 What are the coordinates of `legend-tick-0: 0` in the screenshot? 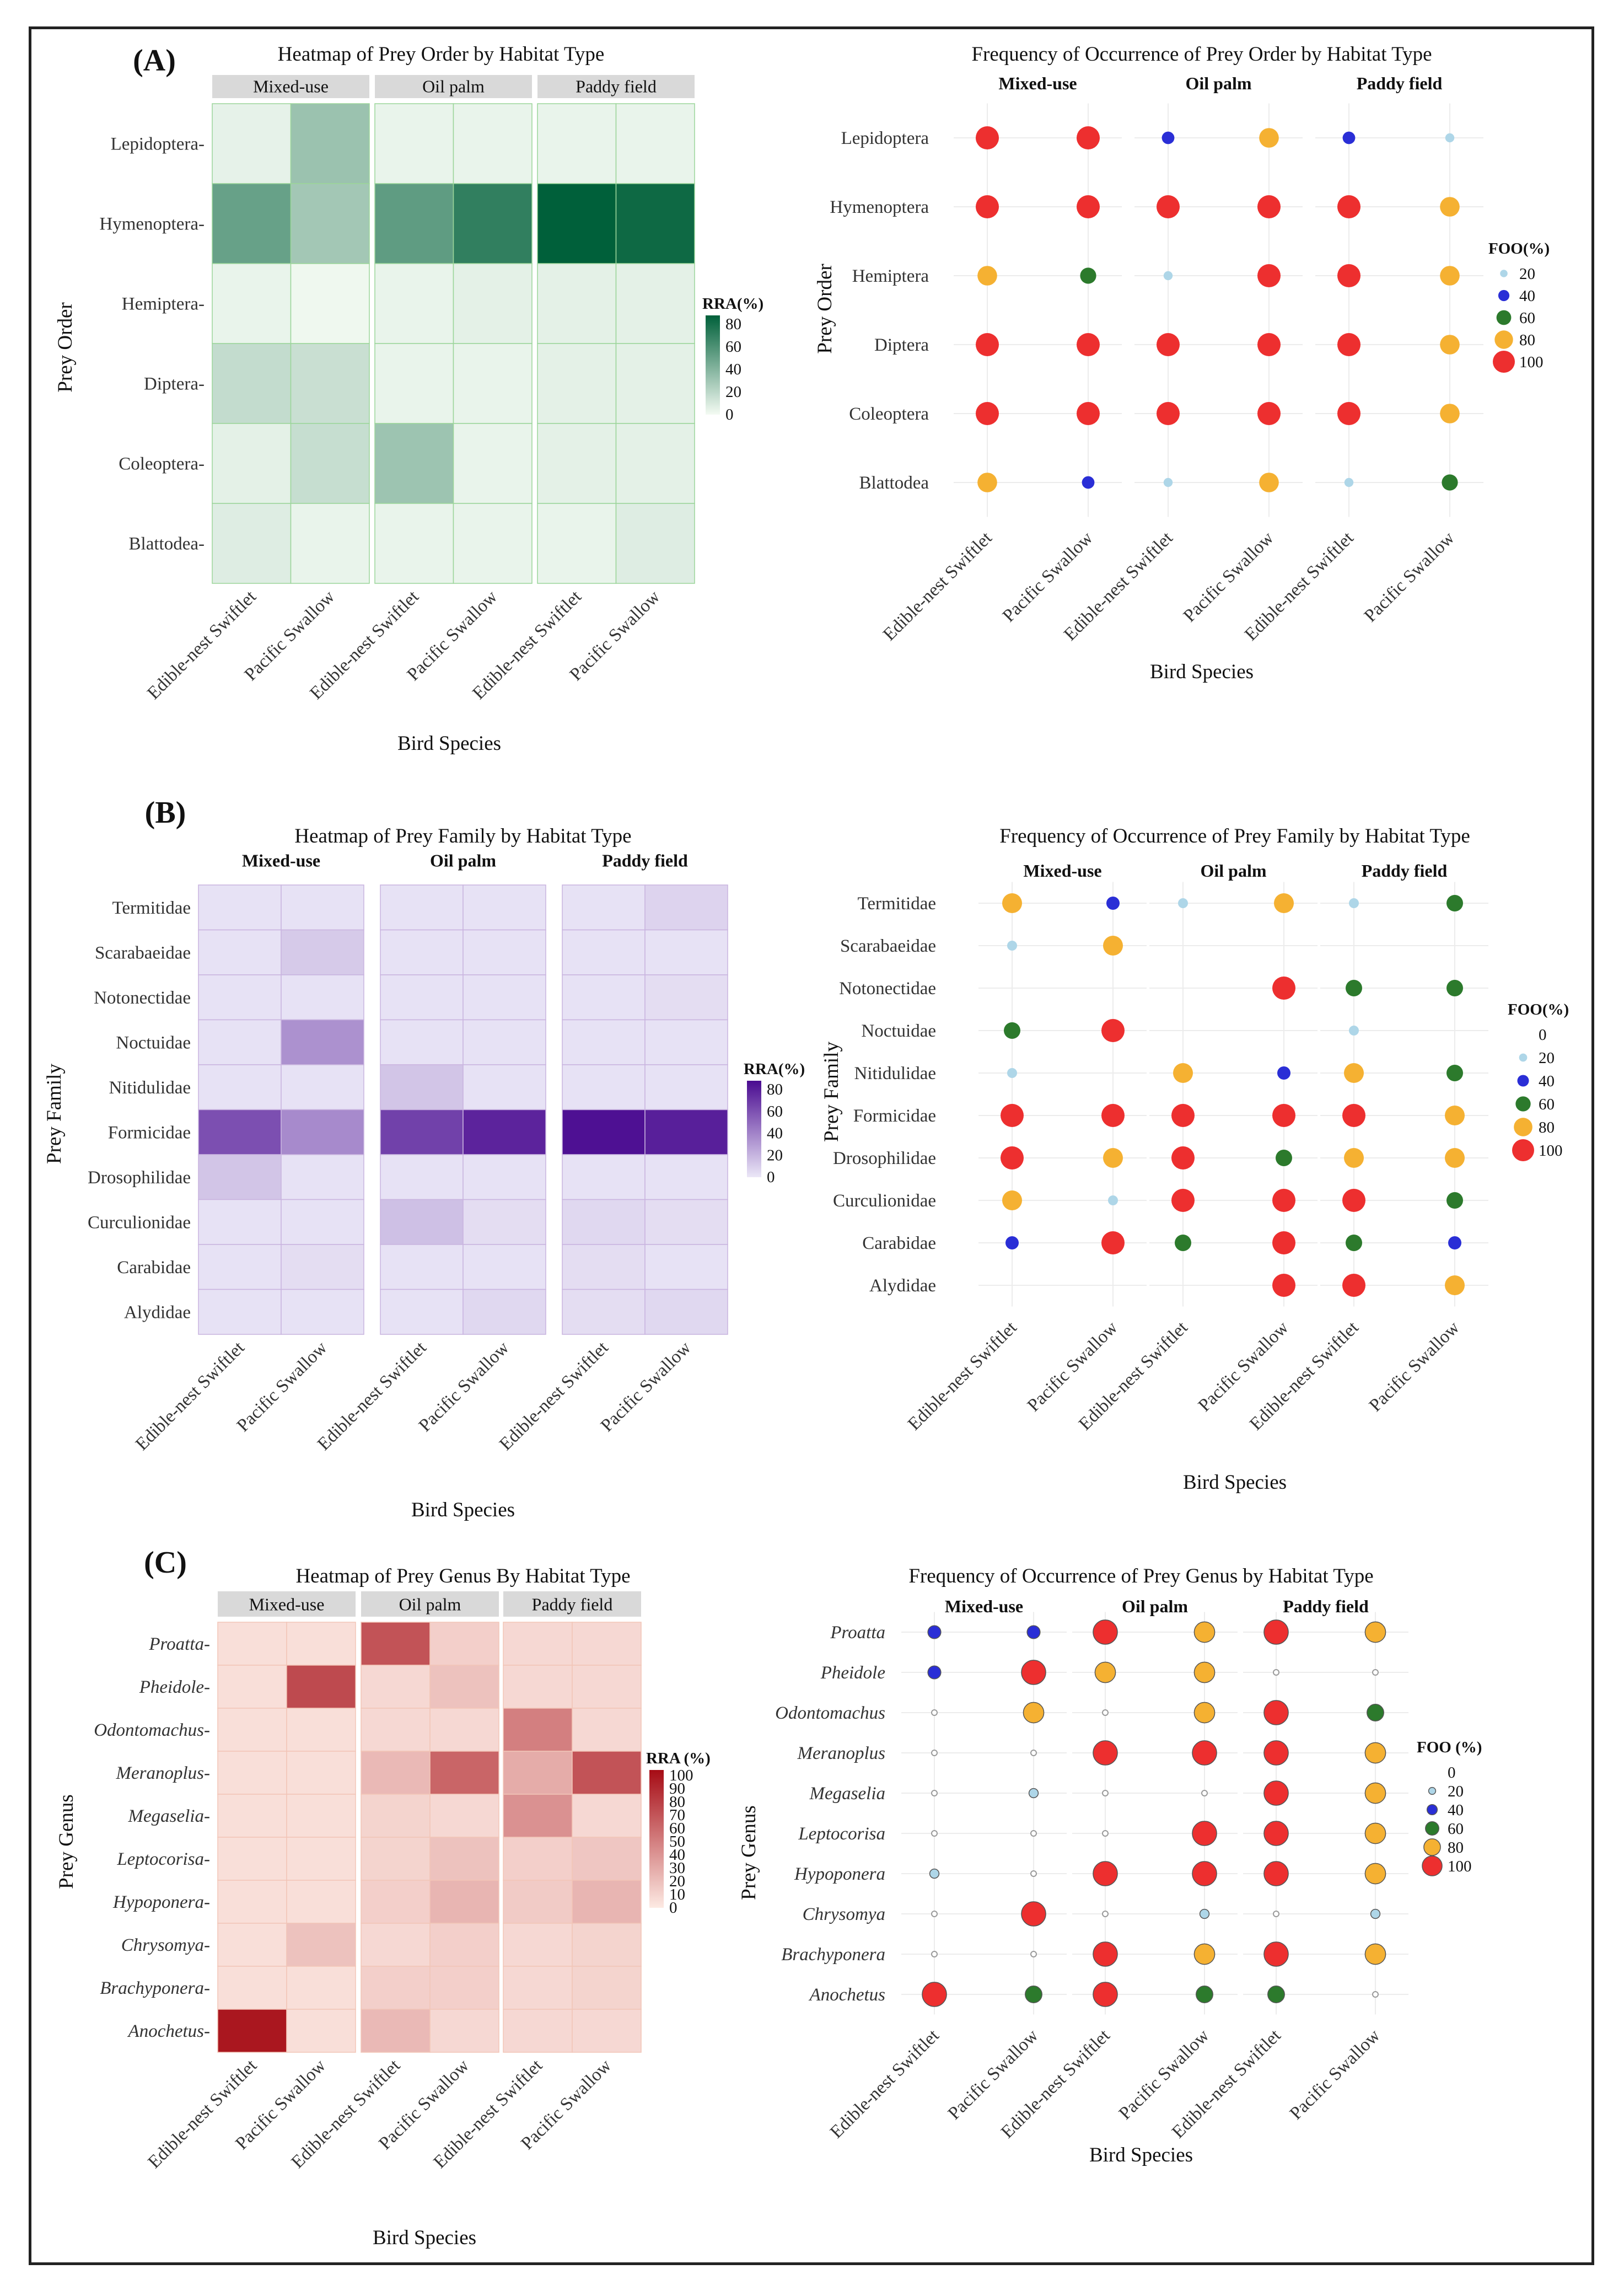 It's located at (771, 1177).